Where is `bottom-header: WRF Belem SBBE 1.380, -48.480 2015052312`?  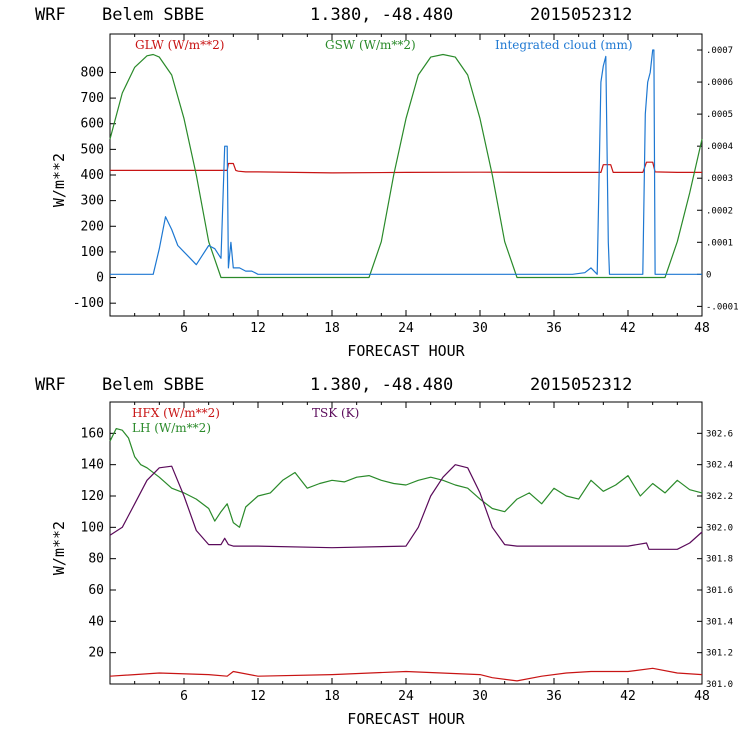 bottom-header: WRF Belem SBBE 1.380, -48.480 2015052312 is located at coordinates (333, 385).